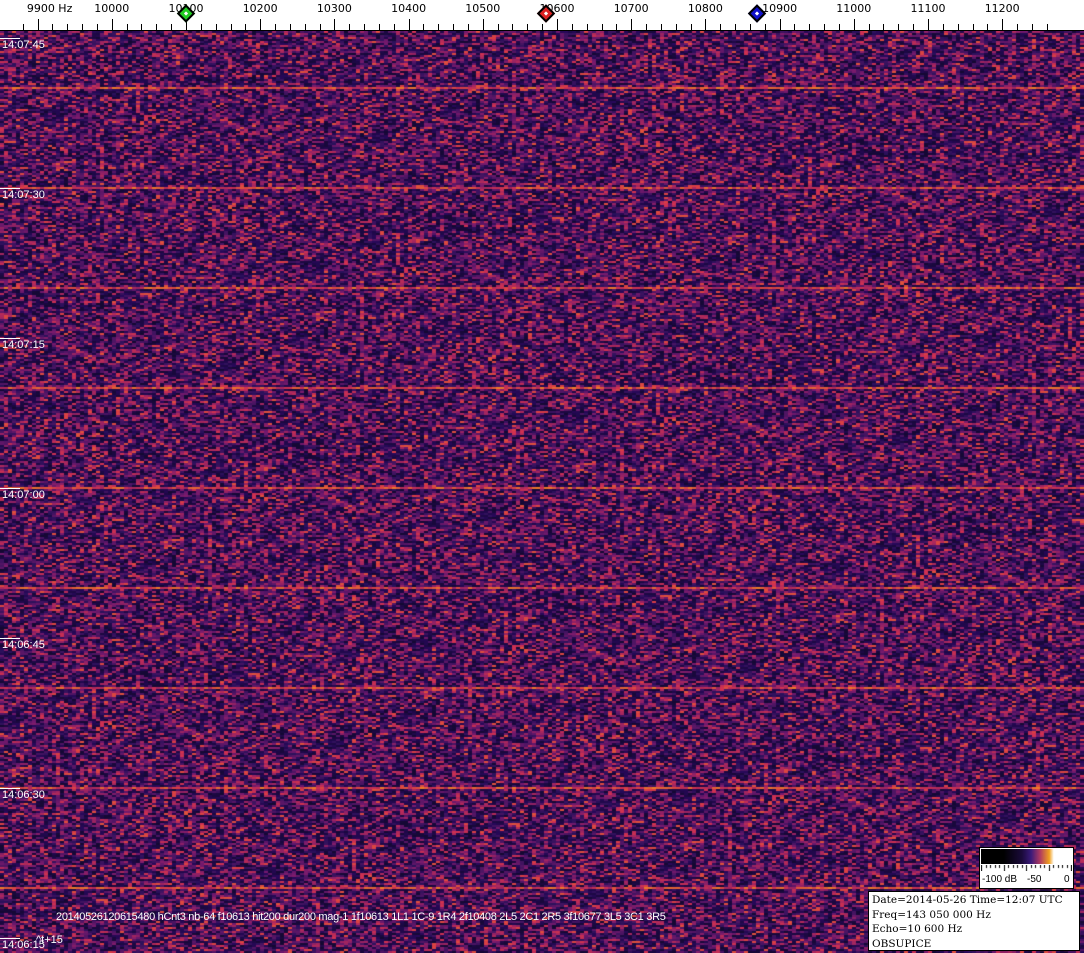 This screenshot has height=953, width=1084. Describe the element at coordinates (1026, 856) in the screenshot. I see `color-gradient` at that location.